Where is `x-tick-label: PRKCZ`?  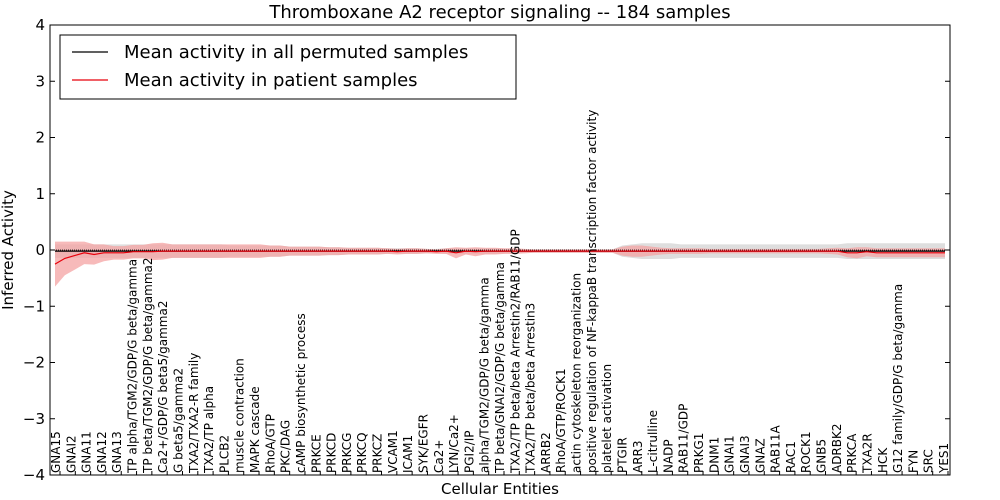
x-tick-label: PRKCZ is located at coordinates (378, 453).